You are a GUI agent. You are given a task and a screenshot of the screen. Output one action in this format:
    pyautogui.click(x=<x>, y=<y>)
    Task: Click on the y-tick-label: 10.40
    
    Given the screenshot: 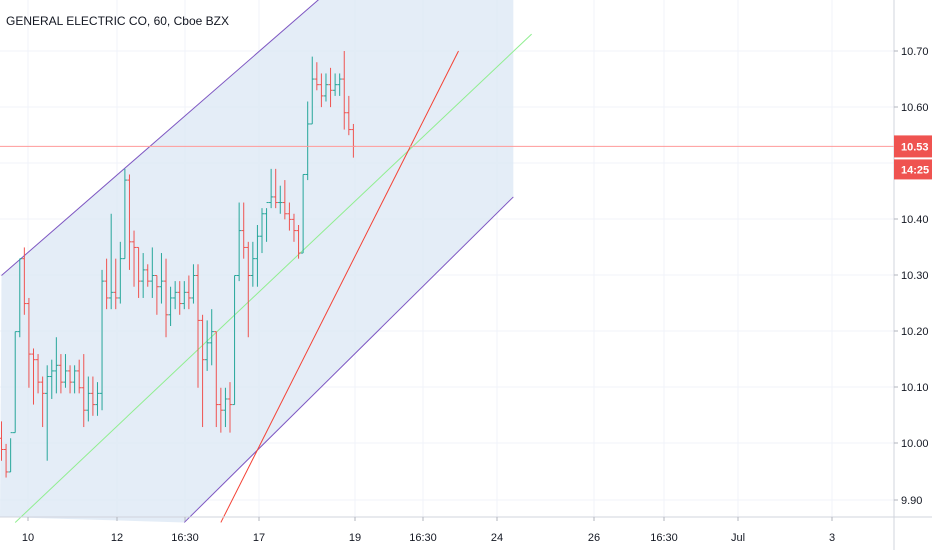 What is the action you would take?
    pyautogui.click(x=915, y=220)
    